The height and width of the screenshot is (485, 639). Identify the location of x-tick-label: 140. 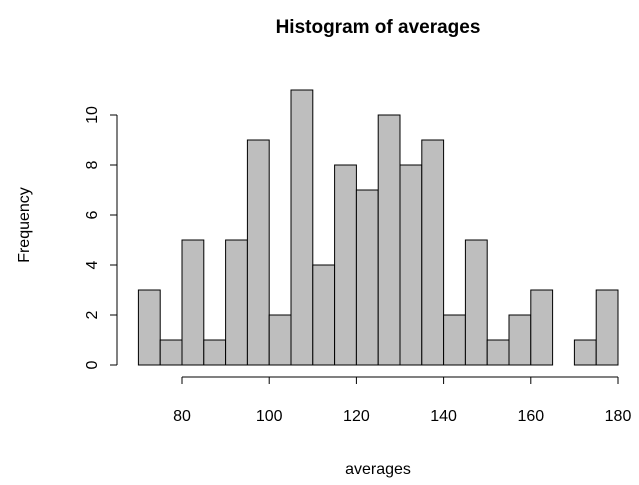
(443, 416).